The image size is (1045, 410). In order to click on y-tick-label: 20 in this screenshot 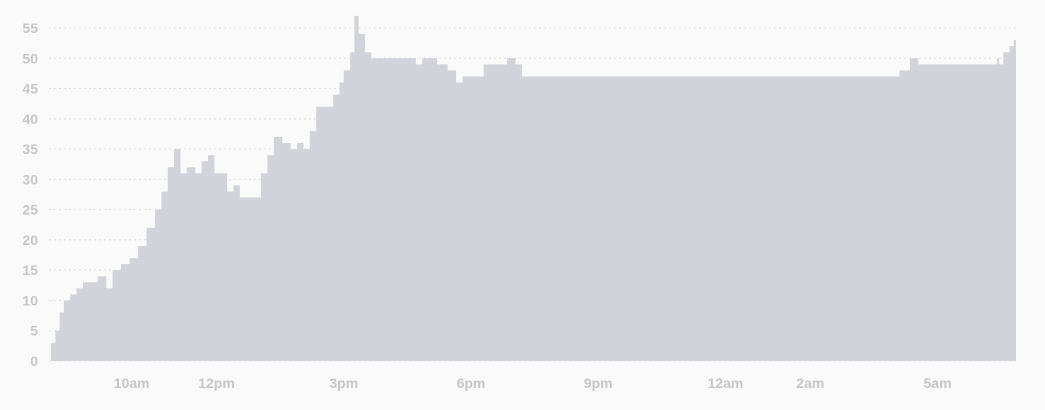, I will do `click(30, 240)`.